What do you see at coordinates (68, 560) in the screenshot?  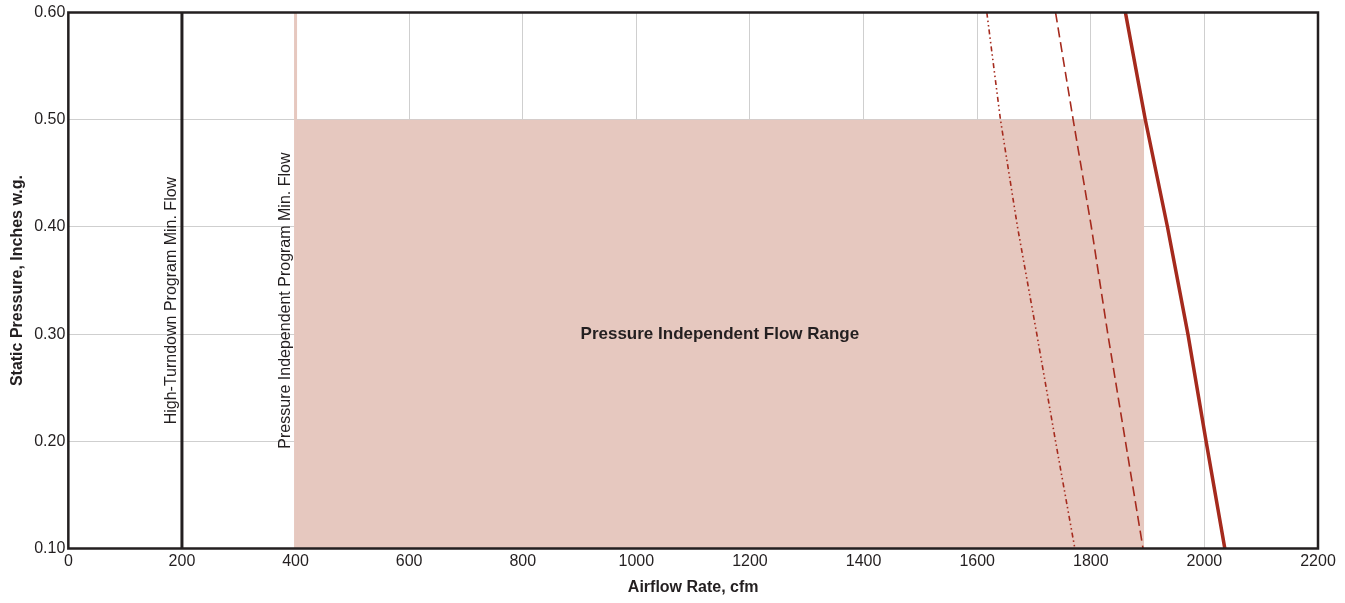 I see `x-tick-label: 0` at bounding box center [68, 560].